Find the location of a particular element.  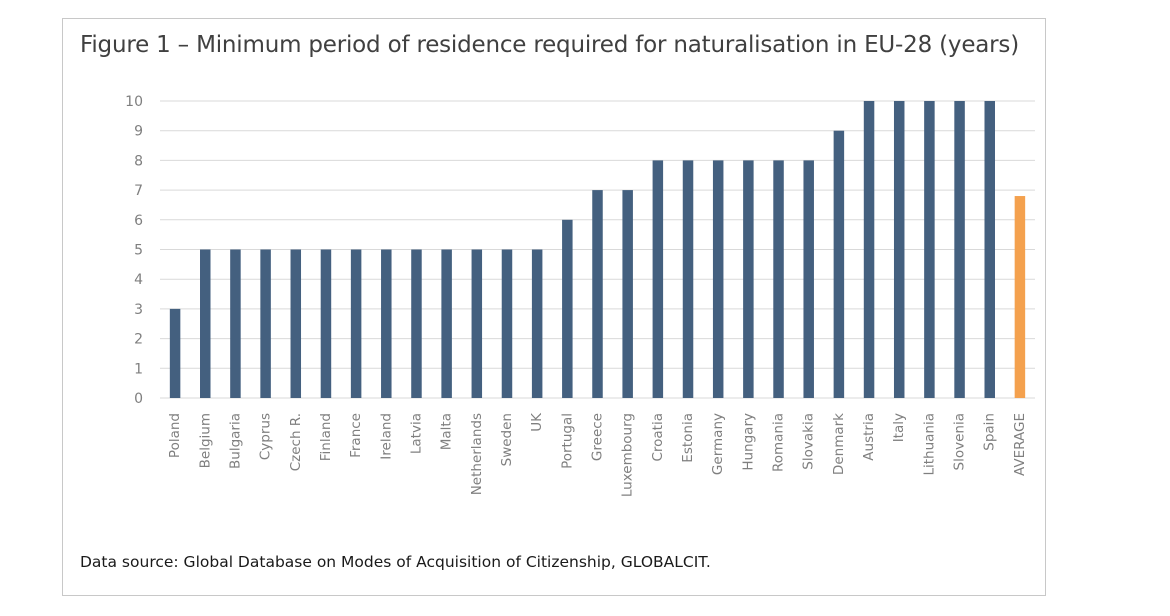

x-tick-label: Sweden is located at coordinates (507, 439).